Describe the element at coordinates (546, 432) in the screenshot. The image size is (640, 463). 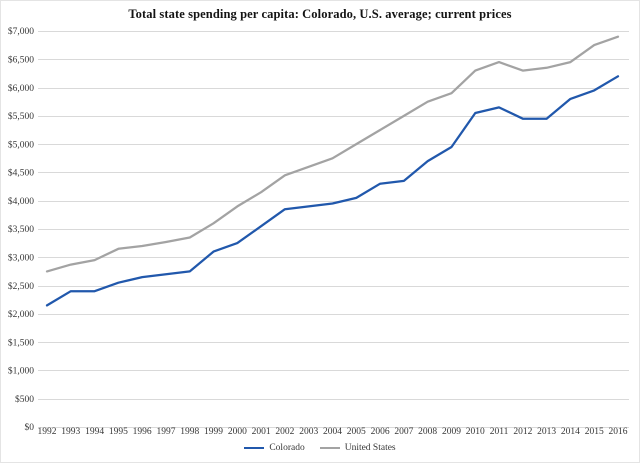
I see `x-tick-label: 2013` at that location.